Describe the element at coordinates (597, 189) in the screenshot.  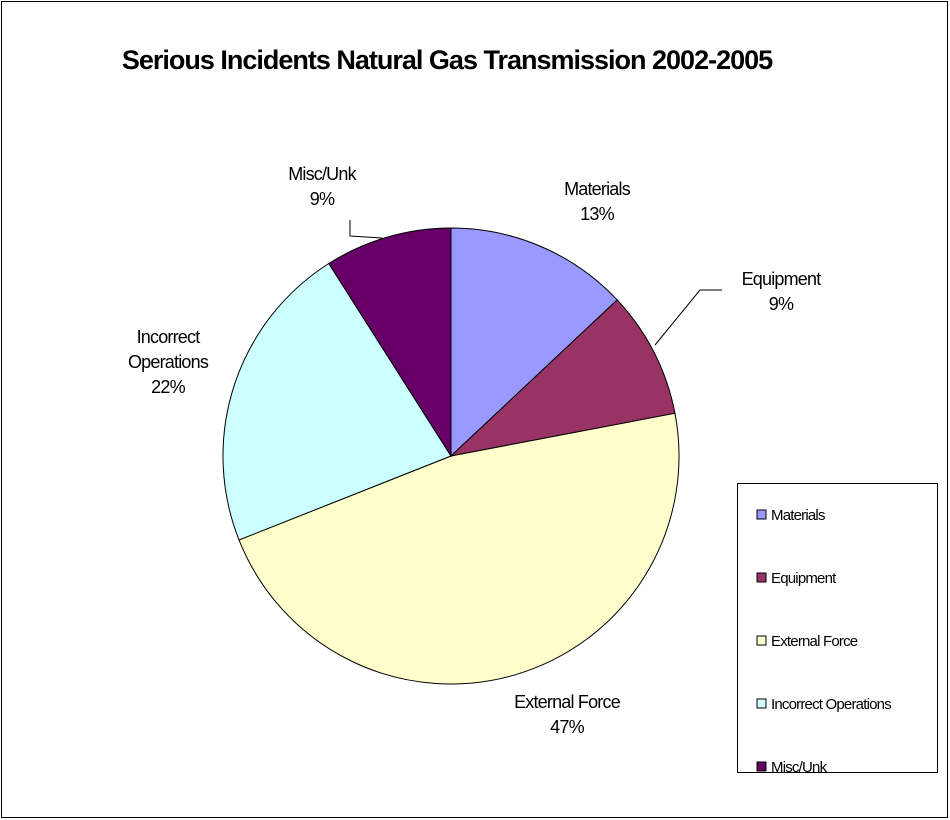
I see `slice-label-name: Materials` at that location.